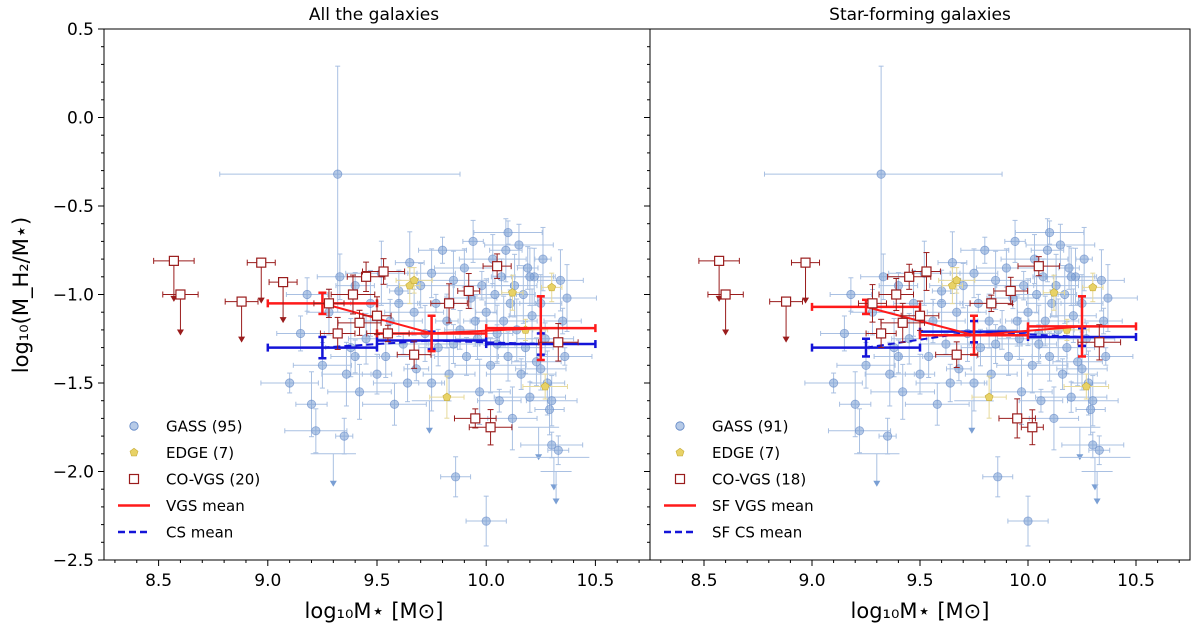 The image size is (1200, 630). What do you see at coordinates (376, 581) in the screenshot?
I see `x-tick-label: 9.5` at bounding box center [376, 581].